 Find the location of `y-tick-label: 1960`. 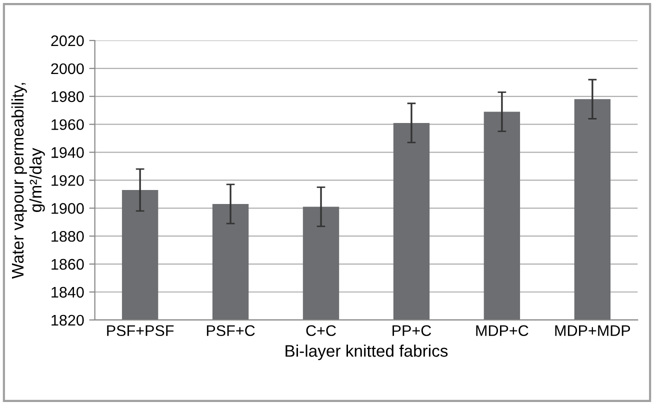

y-tick-label: 1960 is located at coordinates (68, 124).